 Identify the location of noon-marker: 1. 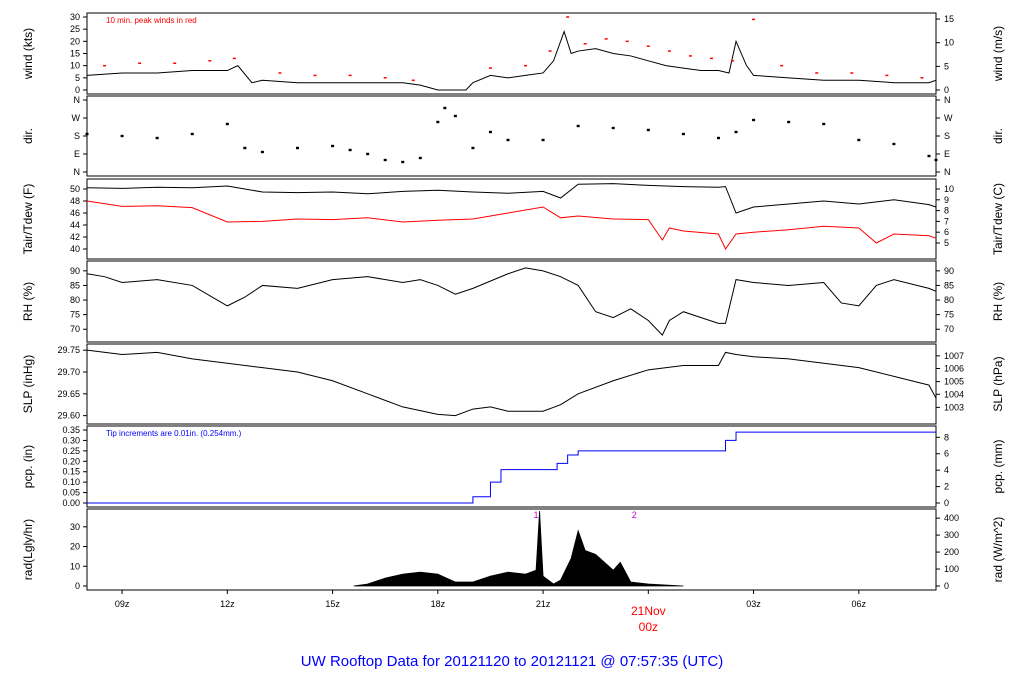
(536, 515).